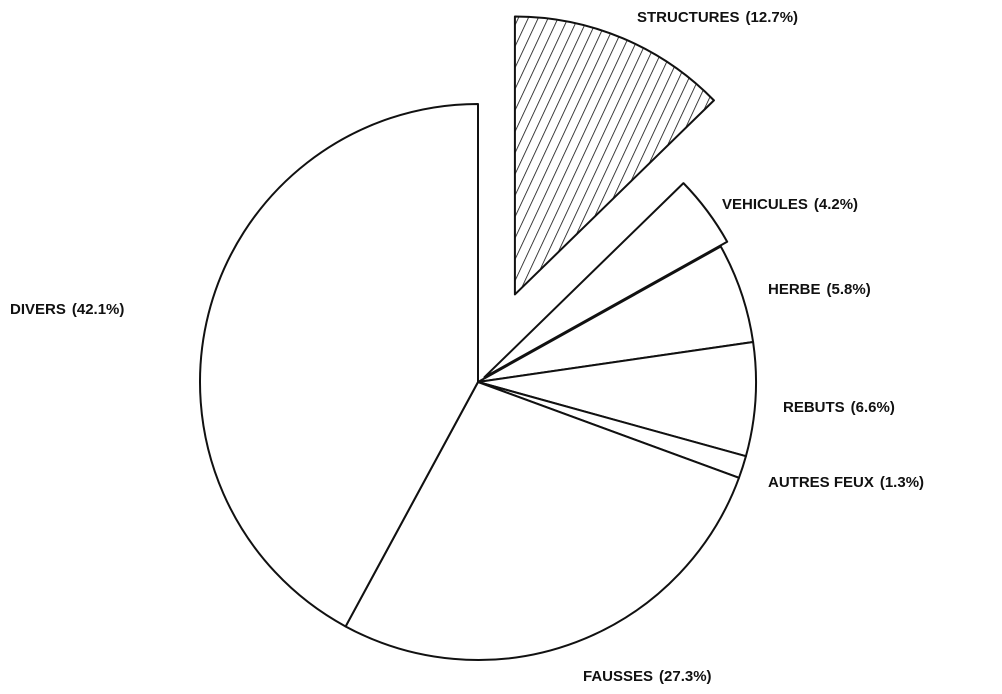 The height and width of the screenshot is (694, 1002). Describe the element at coordinates (685, 676) in the screenshot. I see `value-label: (27.3%)` at that location.